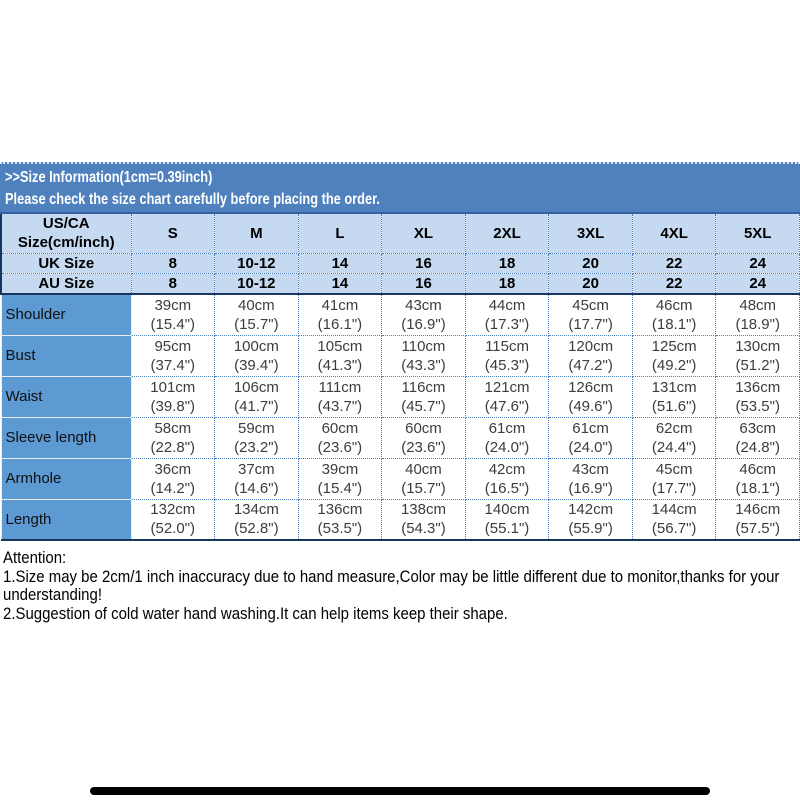 The height and width of the screenshot is (800, 800). I want to click on au-size-cell: 8, so click(173, 283).